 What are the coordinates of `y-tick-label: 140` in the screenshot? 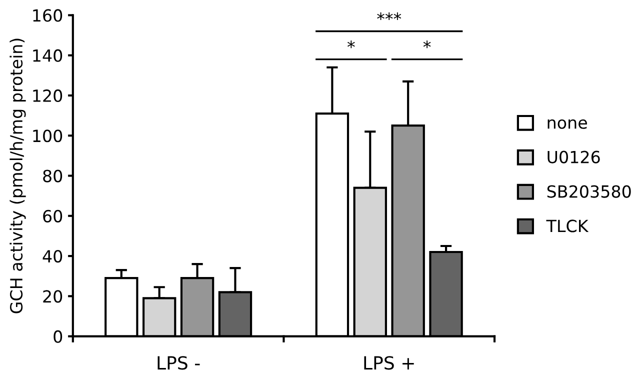 It's located at (47, 55).